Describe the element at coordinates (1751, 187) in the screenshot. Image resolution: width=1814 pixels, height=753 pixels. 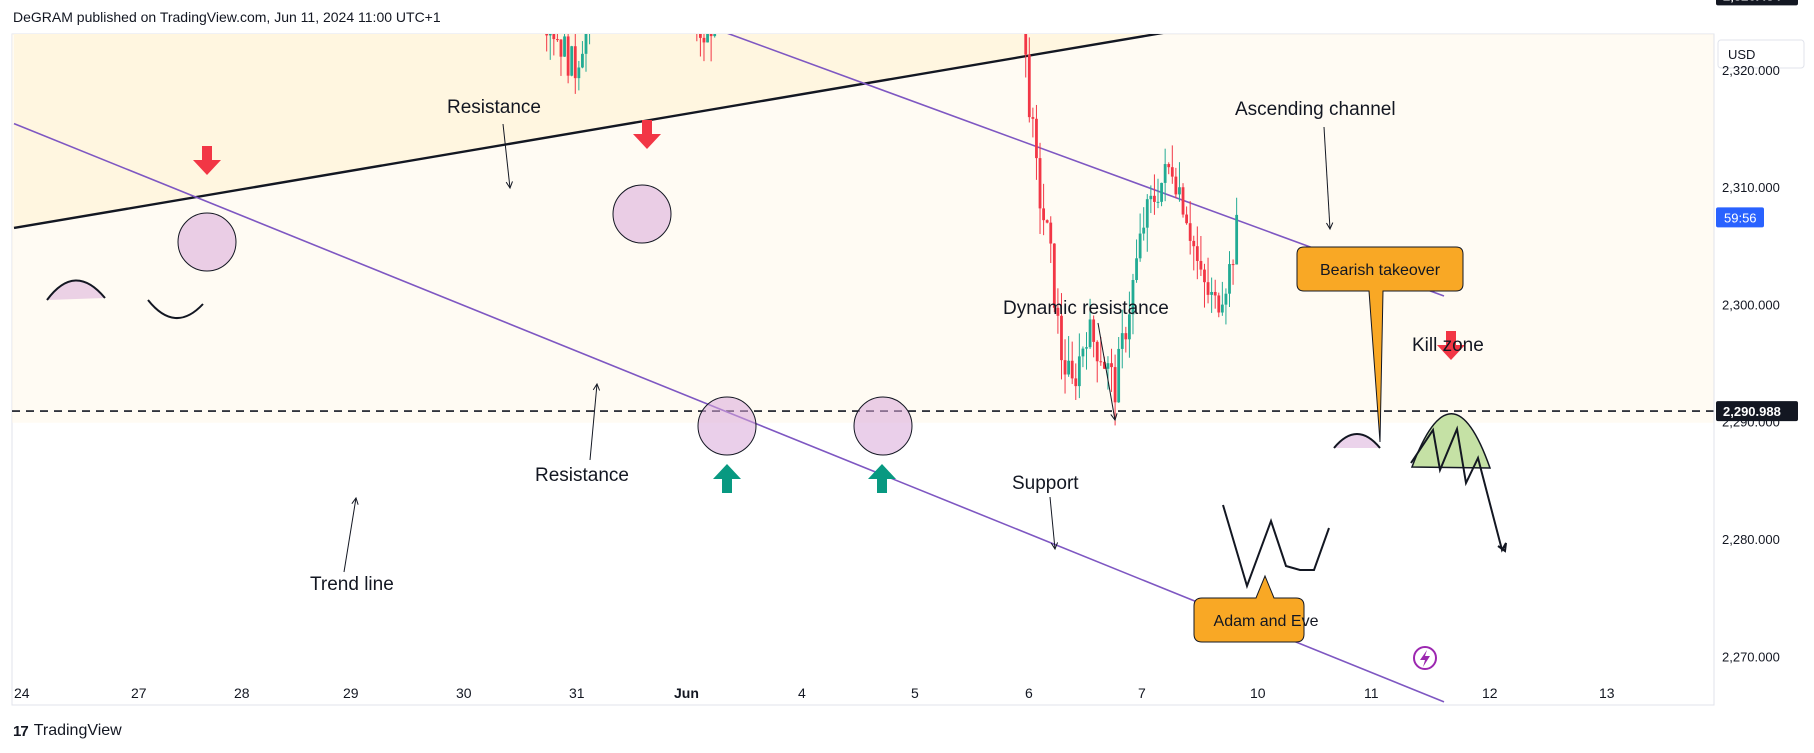
I see `y-tick-label: 2,310.000` at that location.